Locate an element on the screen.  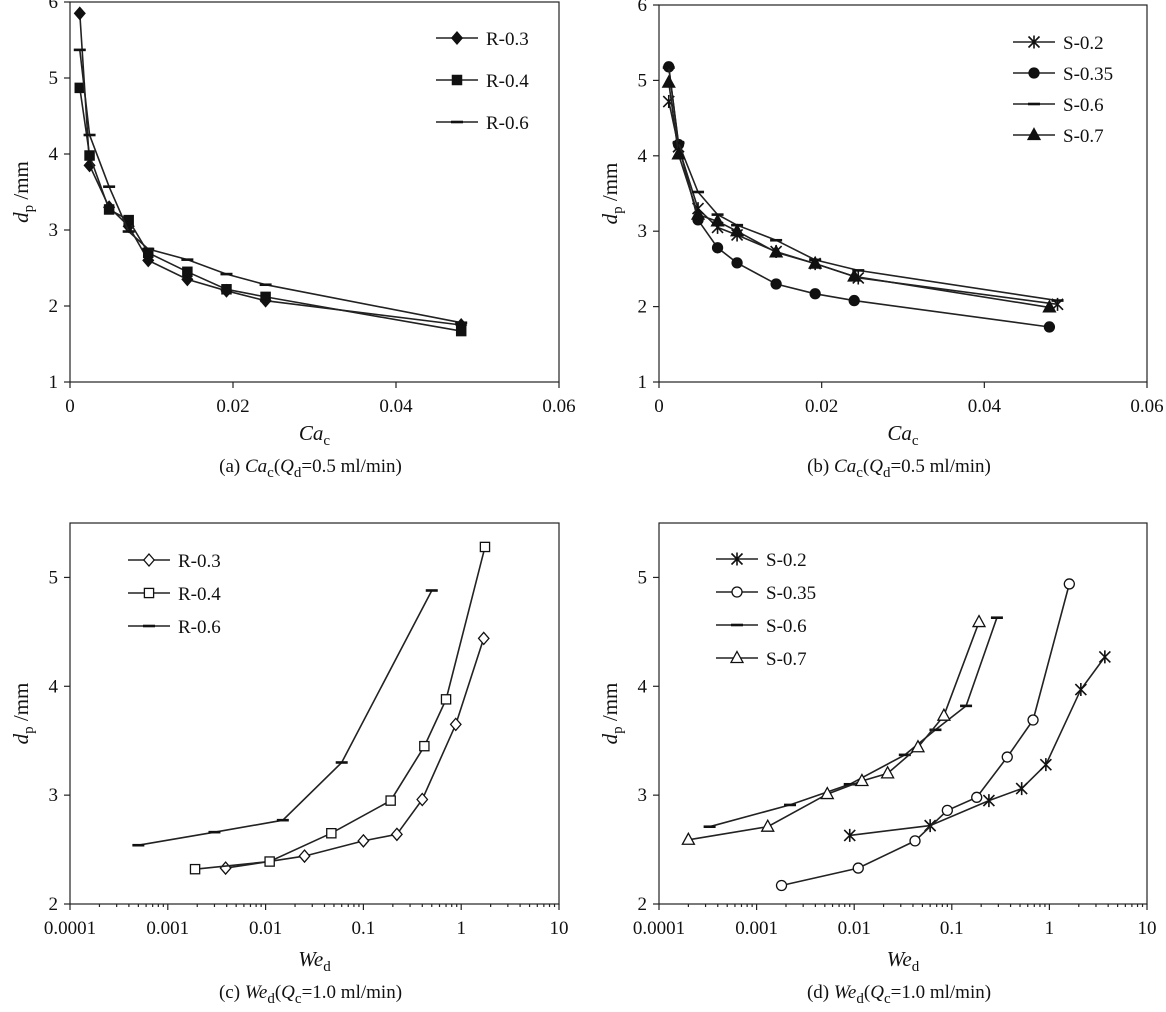
series-line is located at coordinates (834, 731).